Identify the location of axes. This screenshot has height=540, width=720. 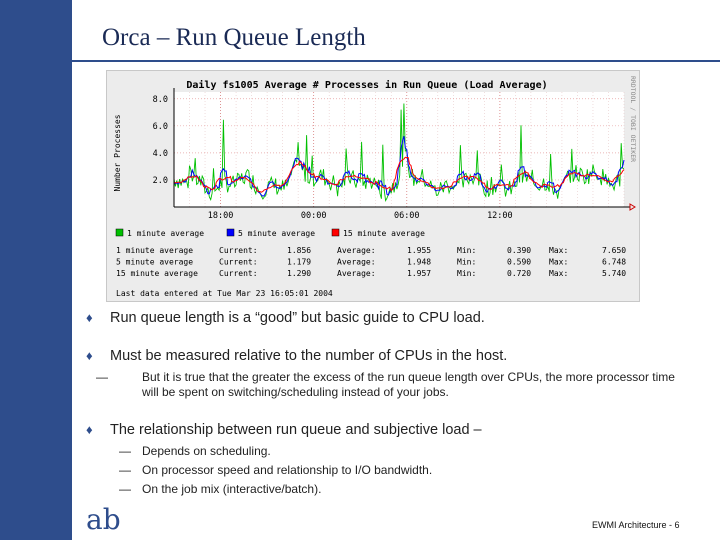
(404, 149).